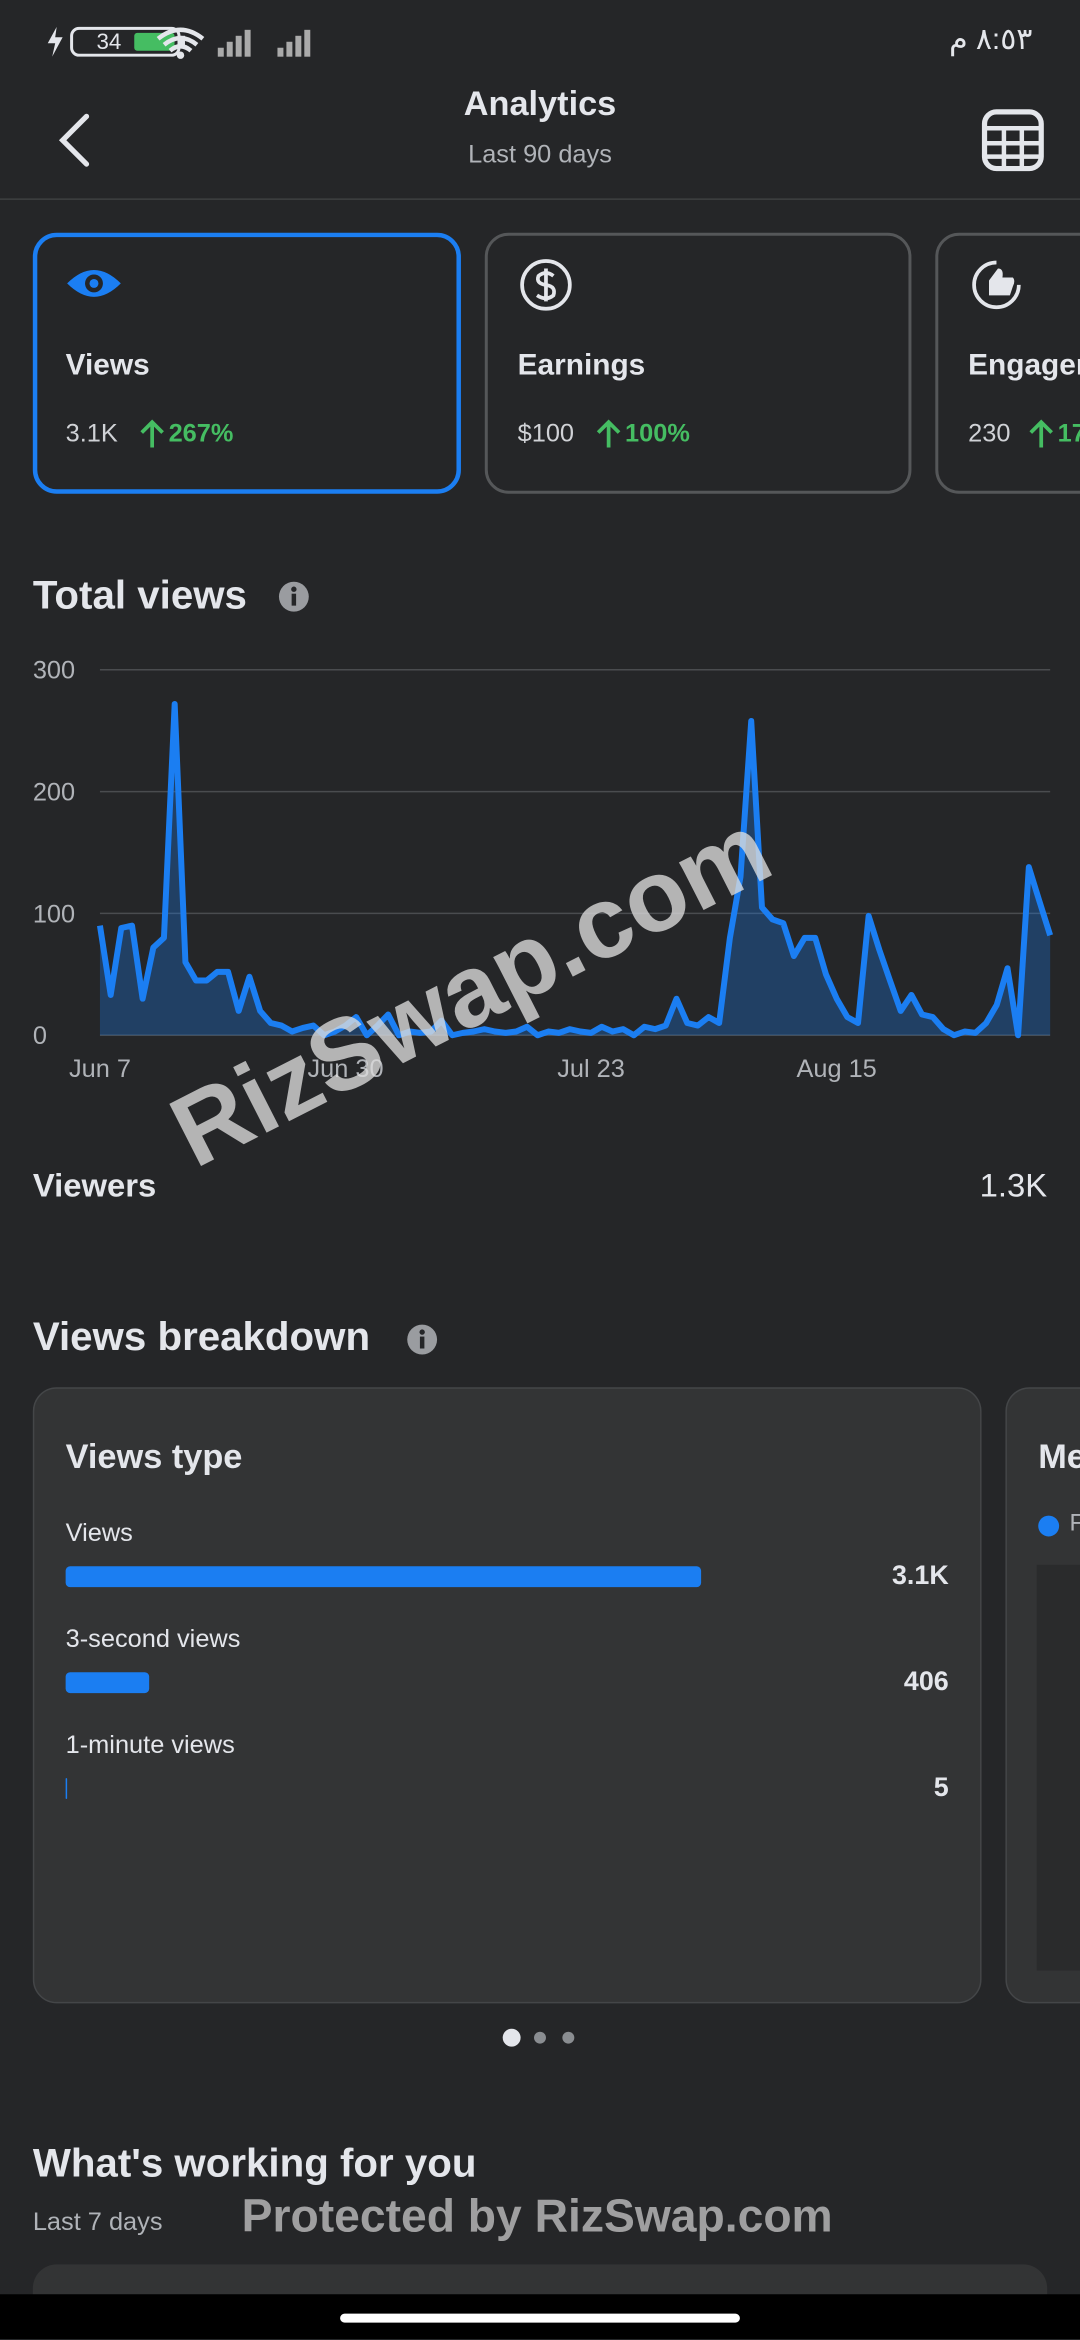 The width and height of the screenshot is (1080, 2340). Describe the element at coordinates (54, 671) in the screenshot. I see `y-tick-label: 300` at that location.